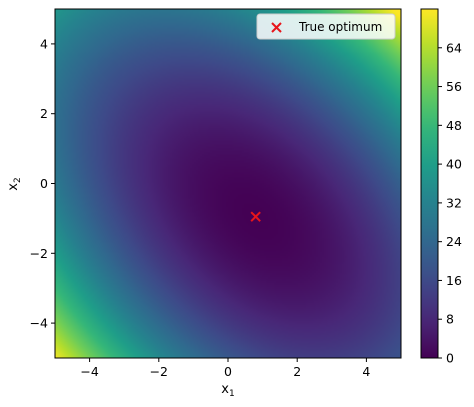 The height and width of the screenshot is (407, 474). I want to click on colorbar-tick-label: 8, so click(450, 319).